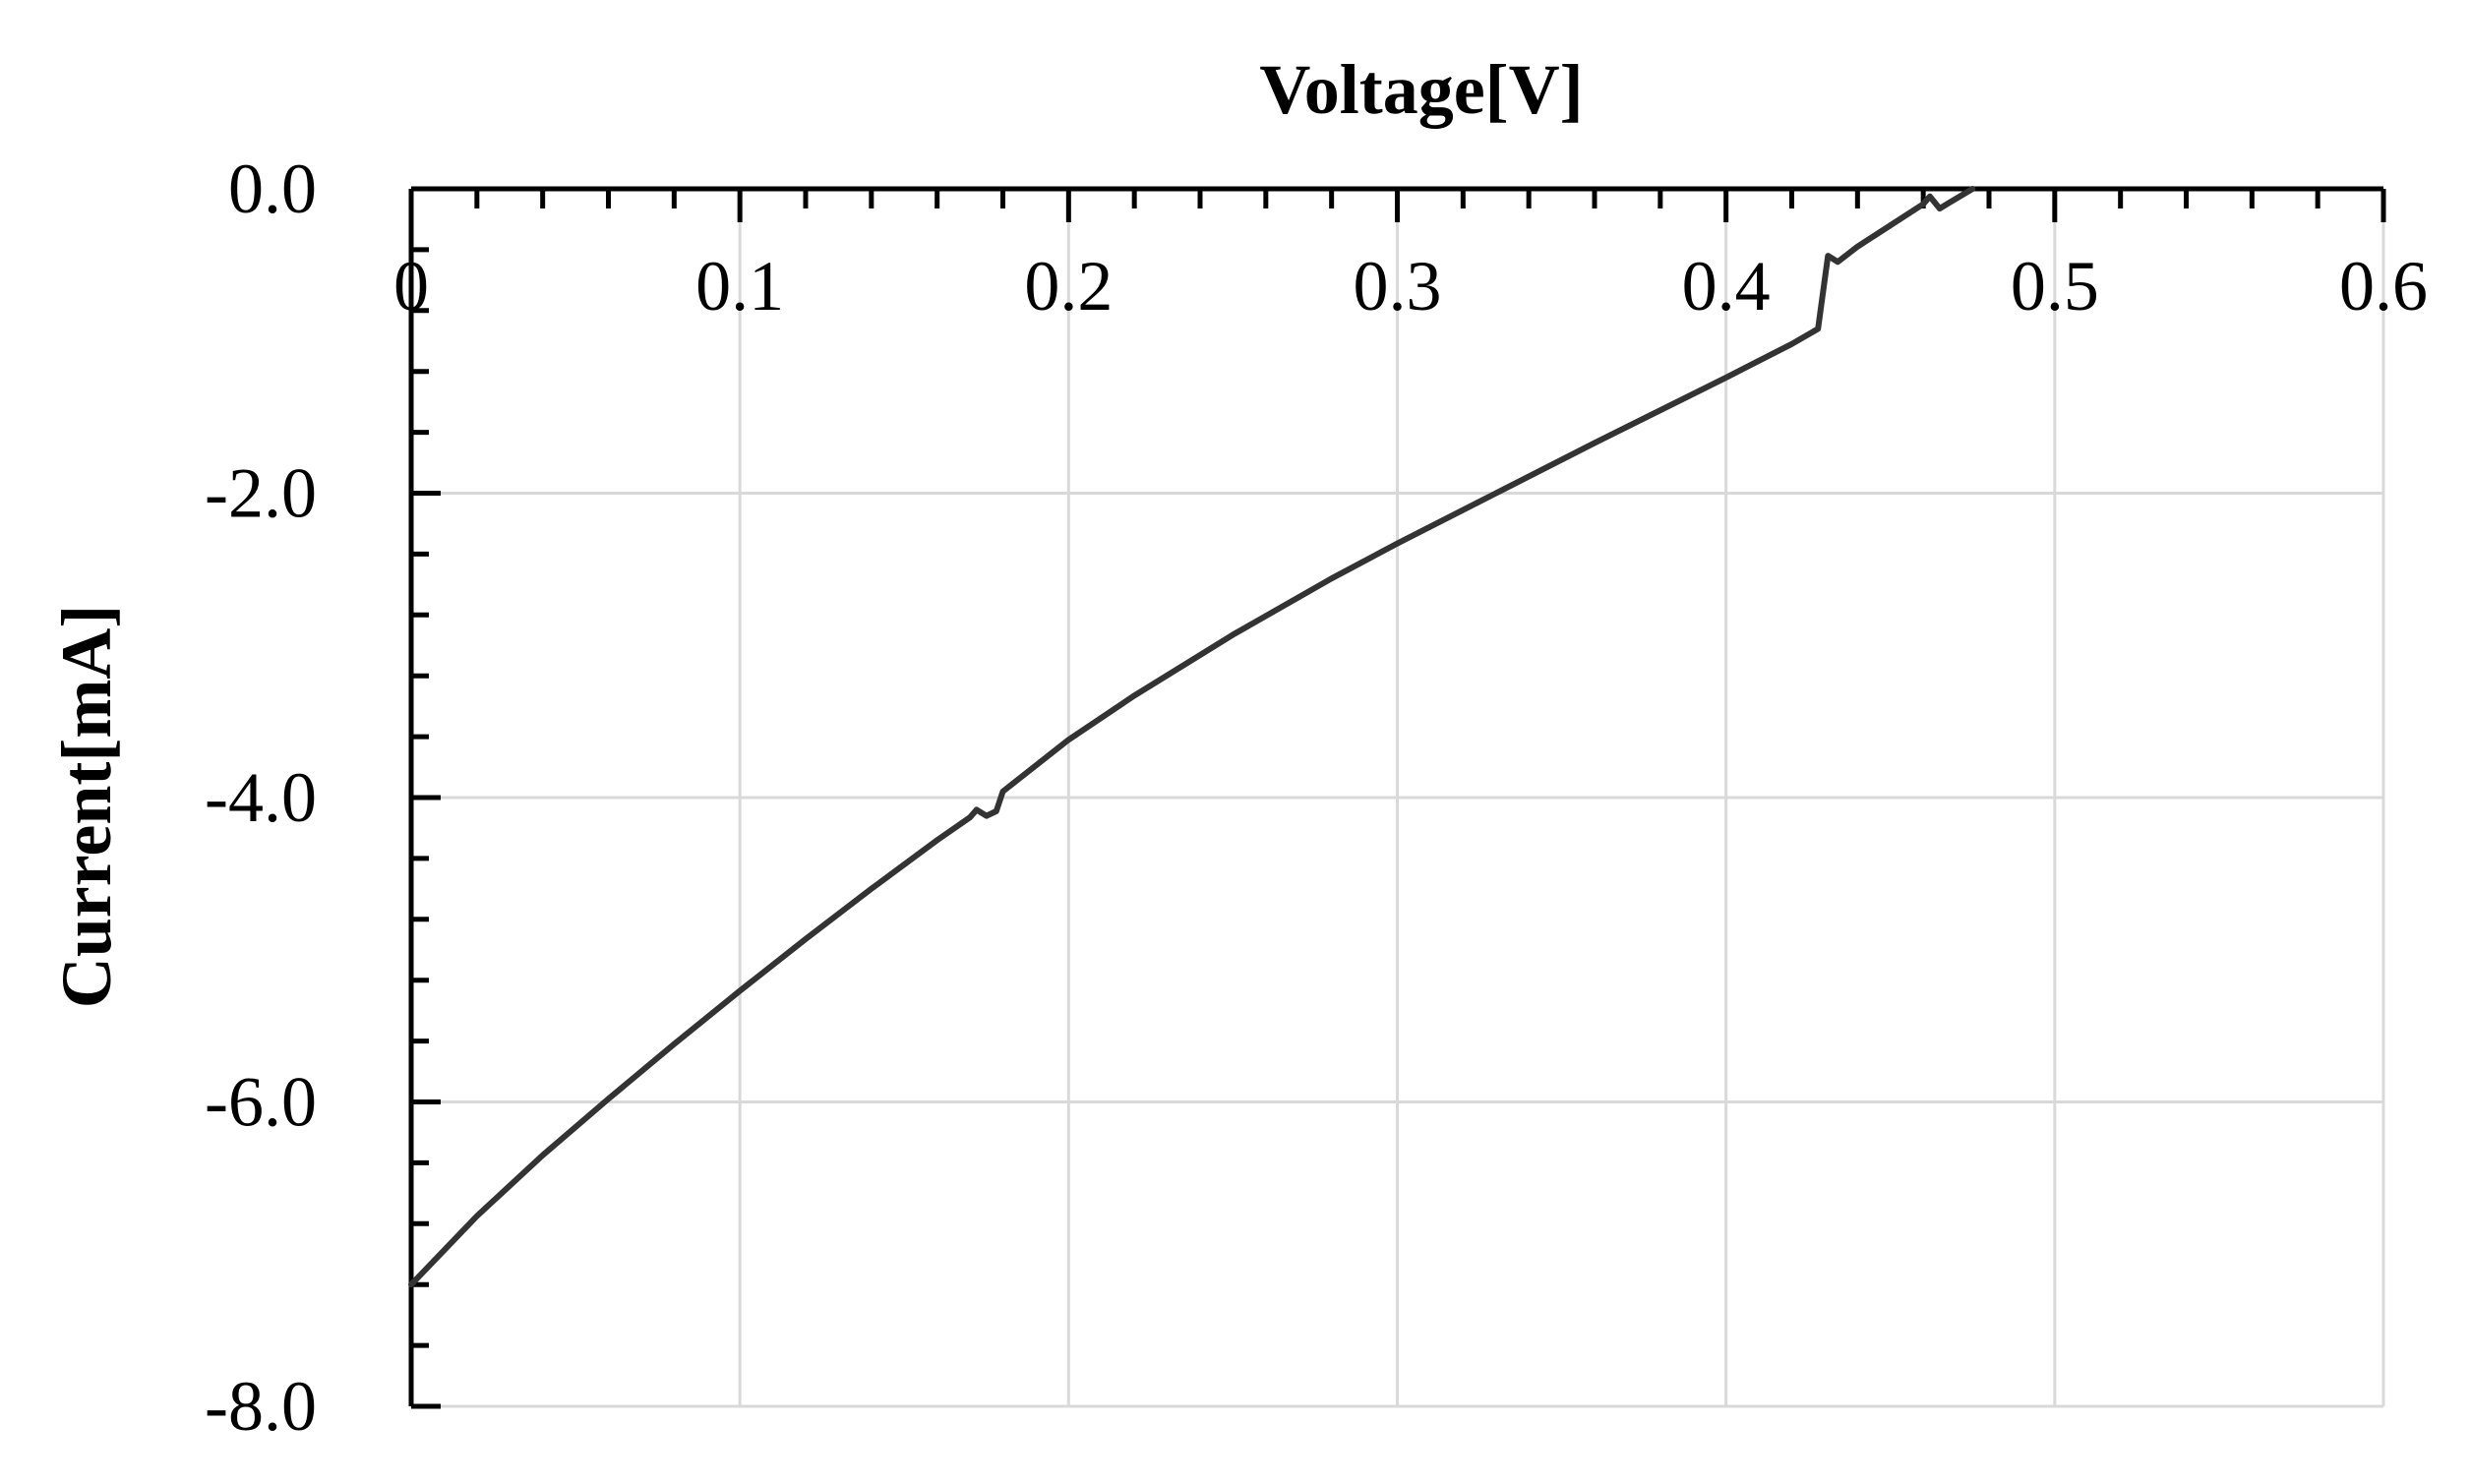 The image size is (2471, 1484). What do you see at coordinates (261, 1103) in the screenshot?
I see `y-tick-label: -6.0` at bounding box center [261, 1103].